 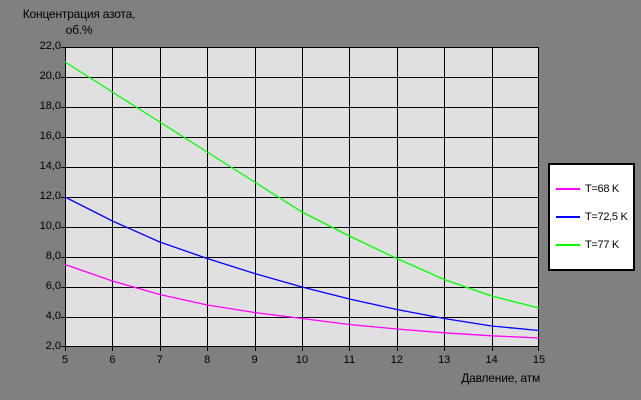 What do you see at coordinates (50, 106) in the screenshot?
I see `y-tick-label: 18,0` at bounding box center [50, 106].